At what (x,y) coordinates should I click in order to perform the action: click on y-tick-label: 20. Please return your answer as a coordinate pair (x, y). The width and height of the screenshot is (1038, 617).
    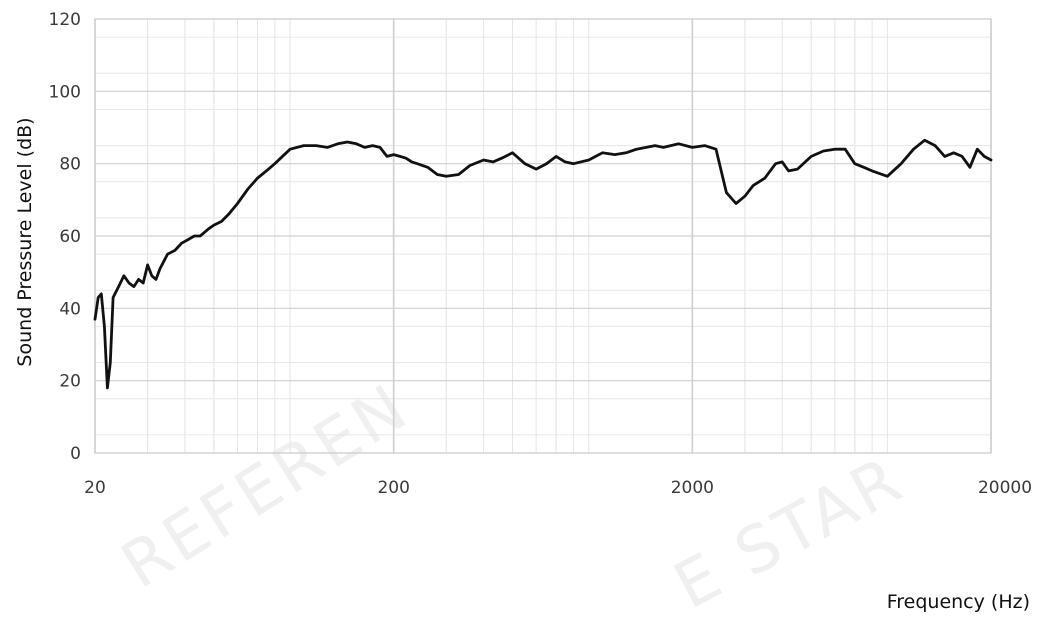
    Looking at the image, I should click on (70, 382).